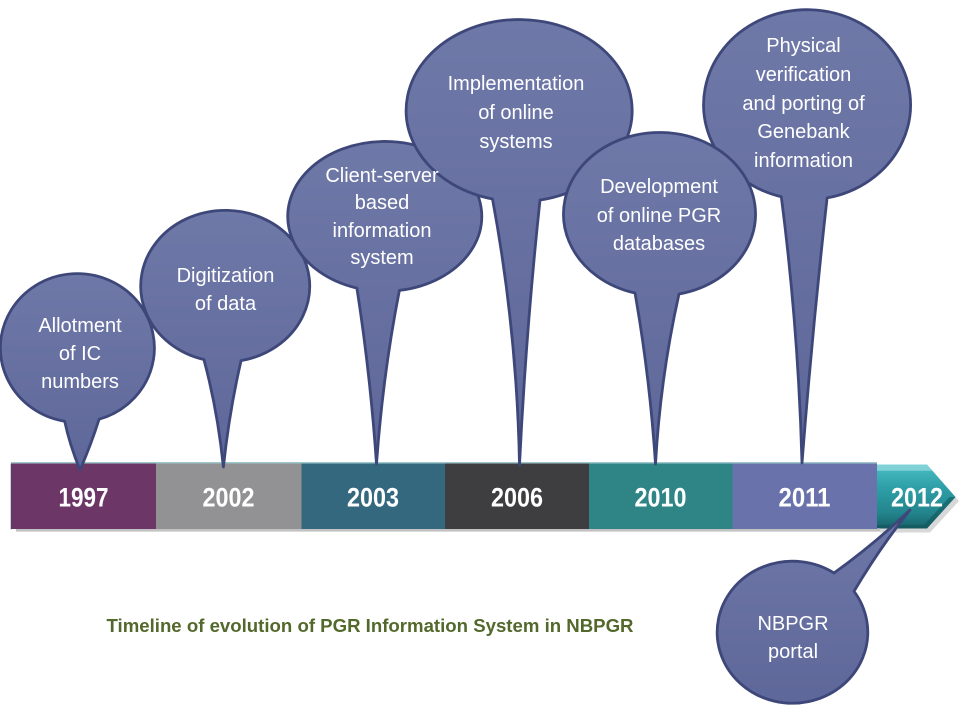  Describe the element at coordinates (917, 498) in the screenshot. I see `svg-text: 2012` at that location.